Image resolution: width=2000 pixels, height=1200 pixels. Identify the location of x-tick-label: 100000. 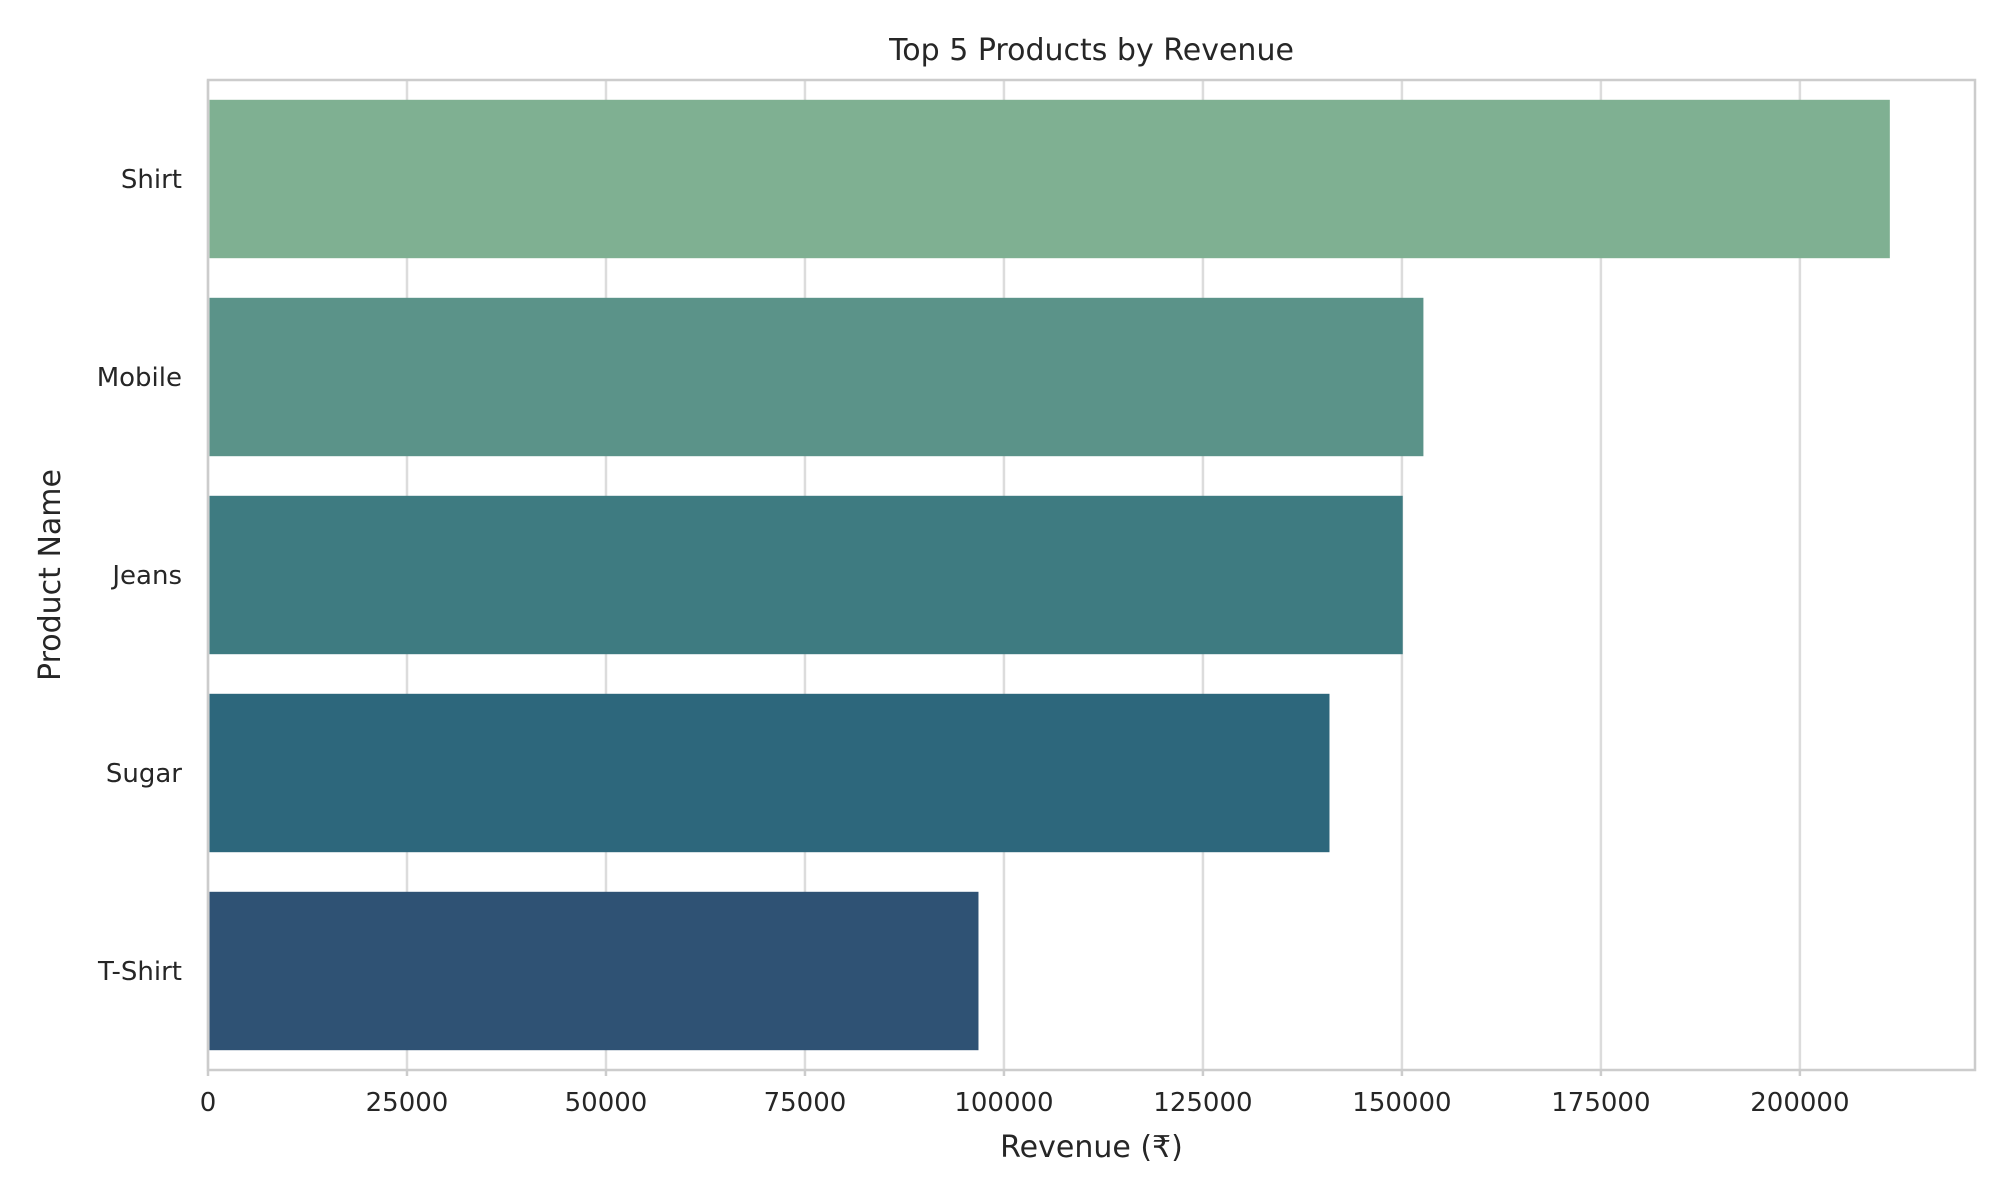
(1003, 1103).